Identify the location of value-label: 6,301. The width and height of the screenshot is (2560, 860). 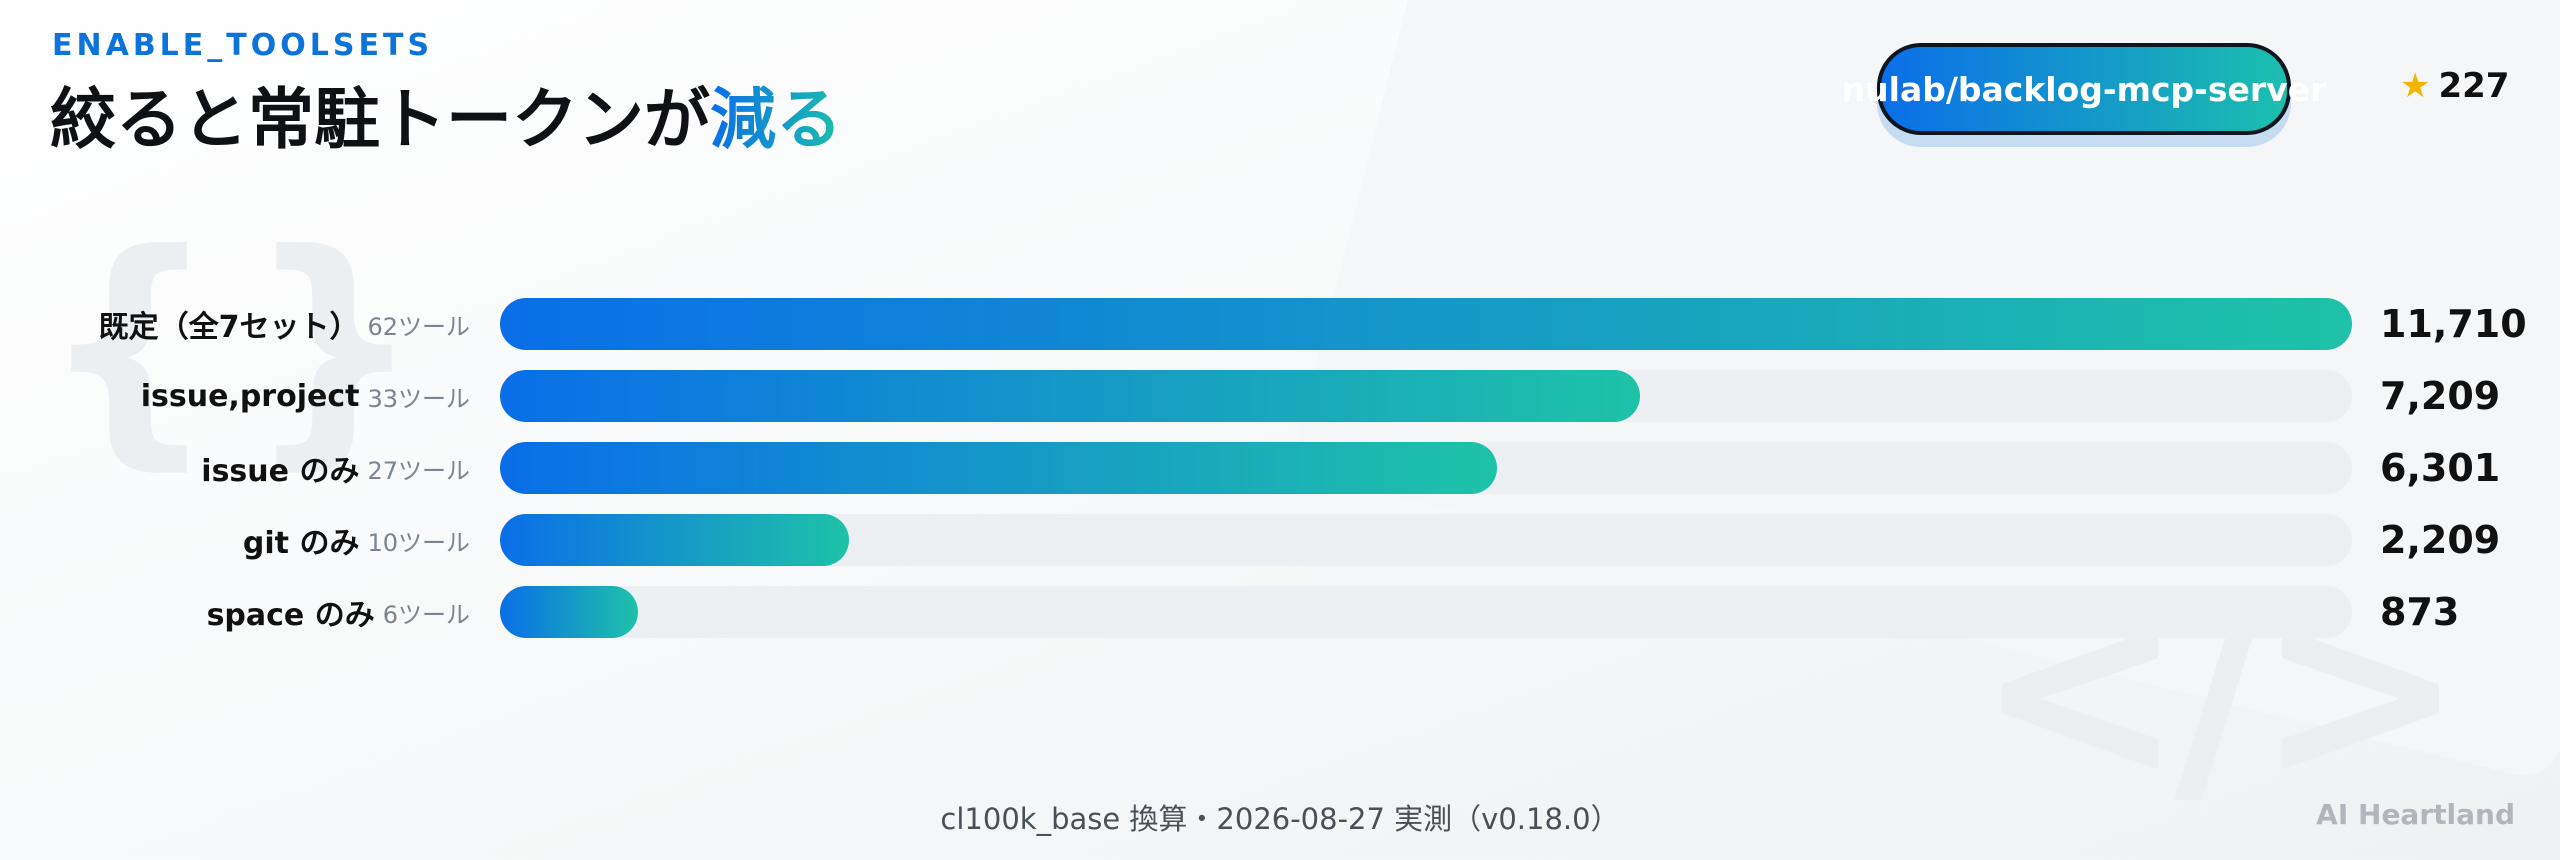
(2440, 468).